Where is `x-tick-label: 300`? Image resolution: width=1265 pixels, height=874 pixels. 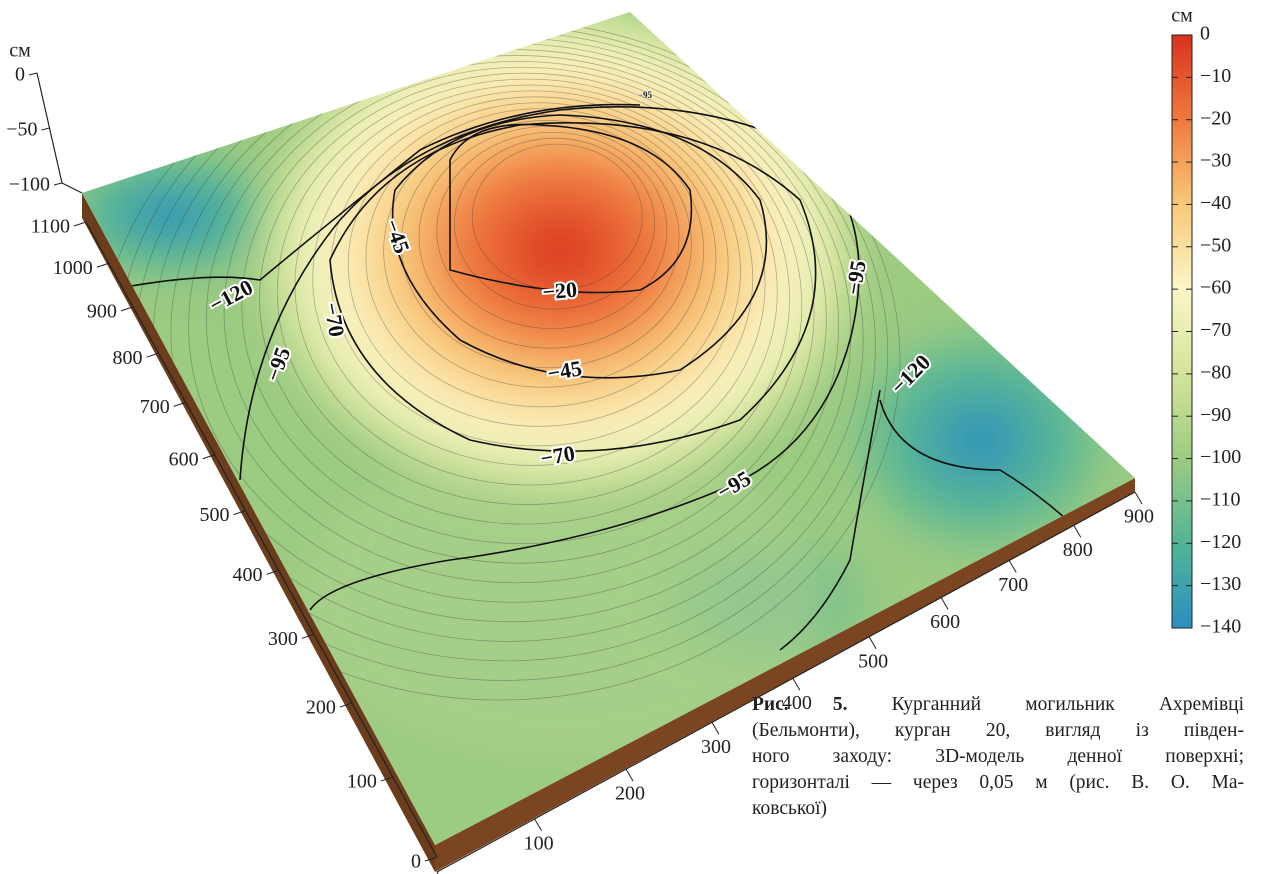
x-tick-label: 300 is located at coordinates (716, 747).